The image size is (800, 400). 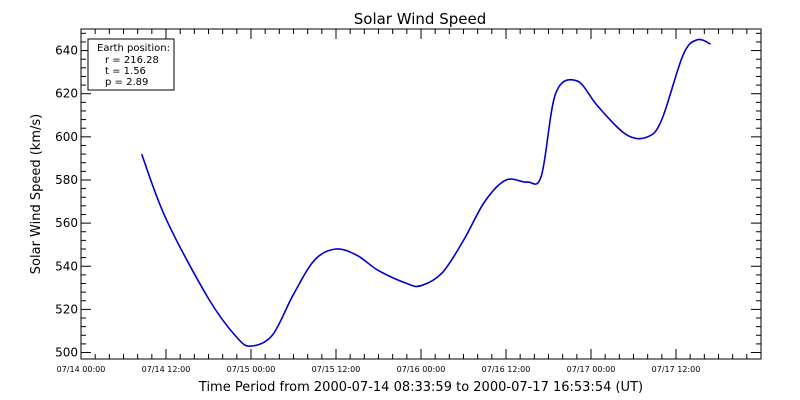 I want to click on y-tick-label: 640, so click(x=66, y=51).